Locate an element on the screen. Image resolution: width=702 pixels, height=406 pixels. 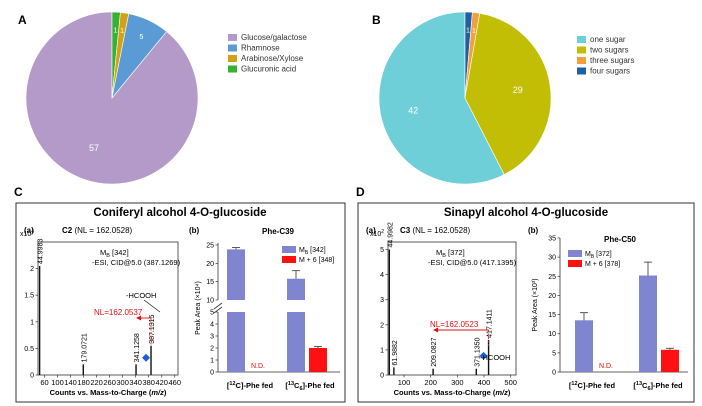
spectrum-d-peak-label-4: 417.1411 is located at coordinates (490, 323).